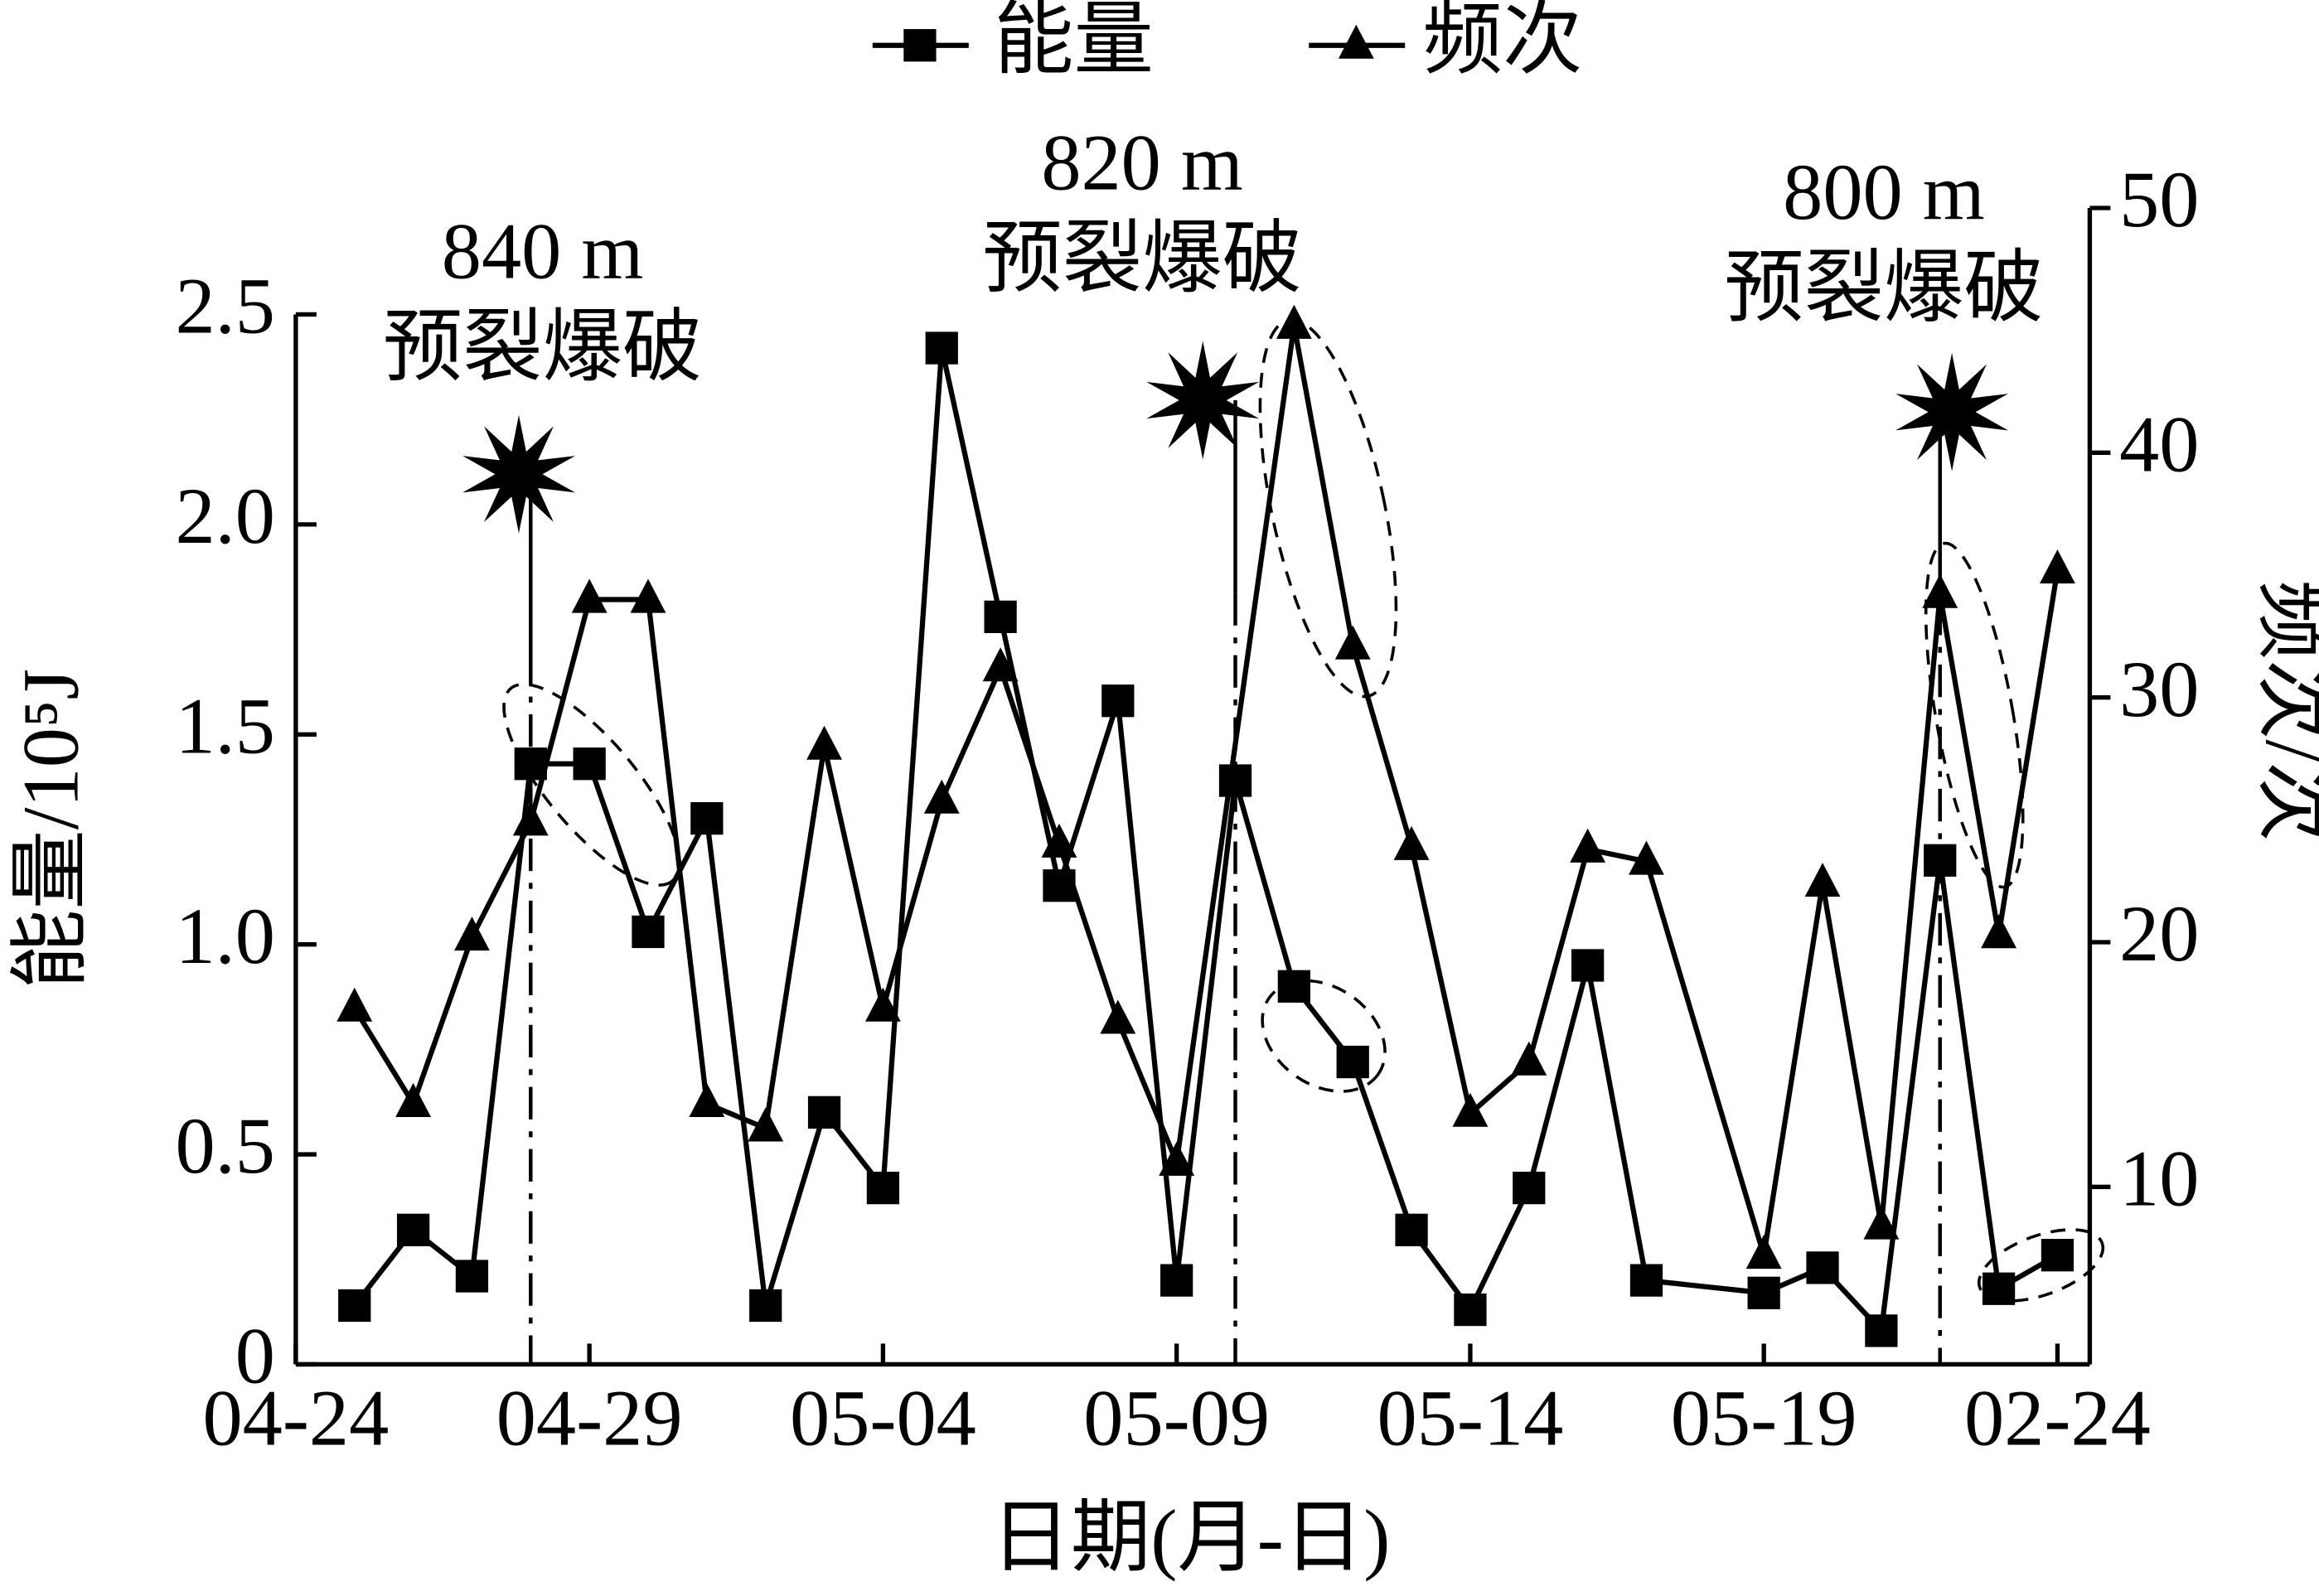  I want to click on y2-tick-label: 30, so click(2159, 689).